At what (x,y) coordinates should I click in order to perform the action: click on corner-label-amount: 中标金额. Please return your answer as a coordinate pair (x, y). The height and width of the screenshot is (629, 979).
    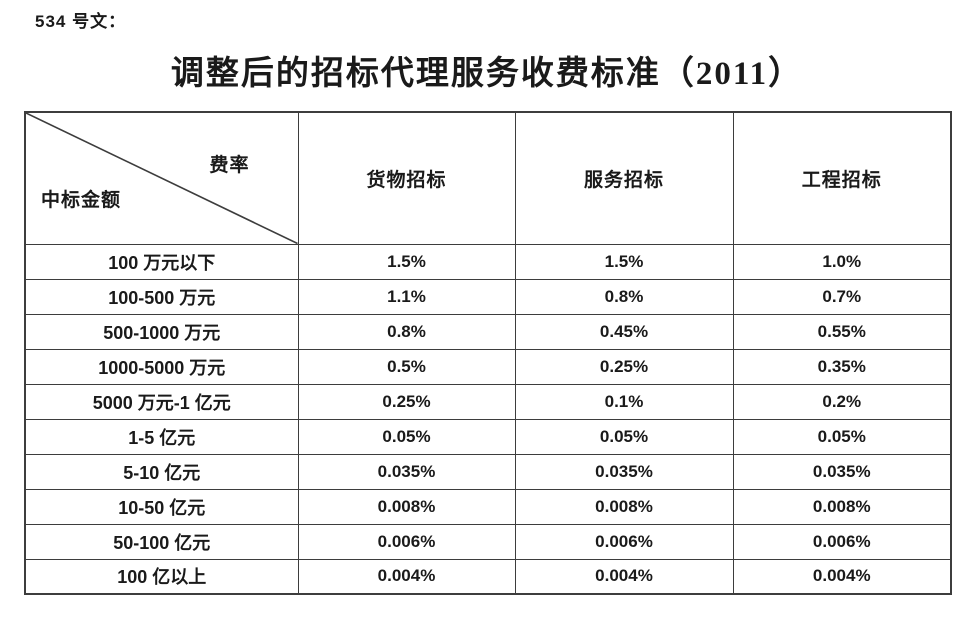
    Looking at the image, I should click on (81, 200).